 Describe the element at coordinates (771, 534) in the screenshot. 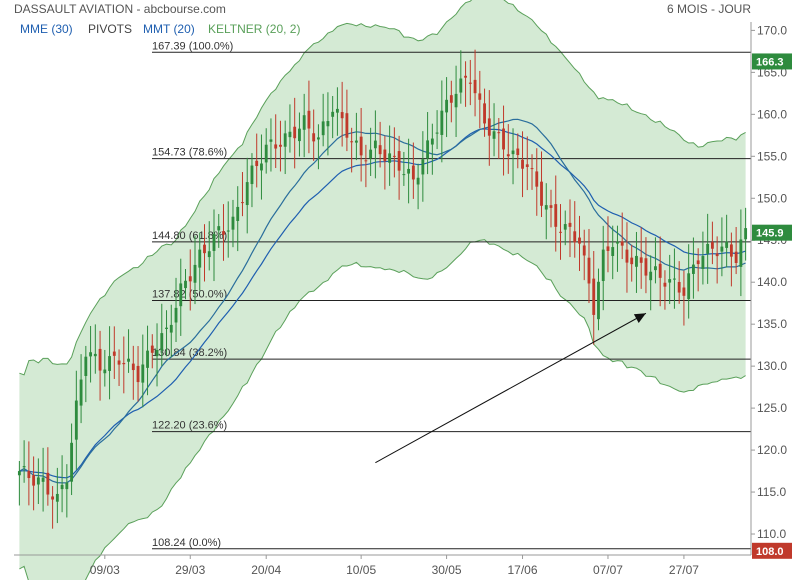

I see `y-tick-label: 110.0` at that location.